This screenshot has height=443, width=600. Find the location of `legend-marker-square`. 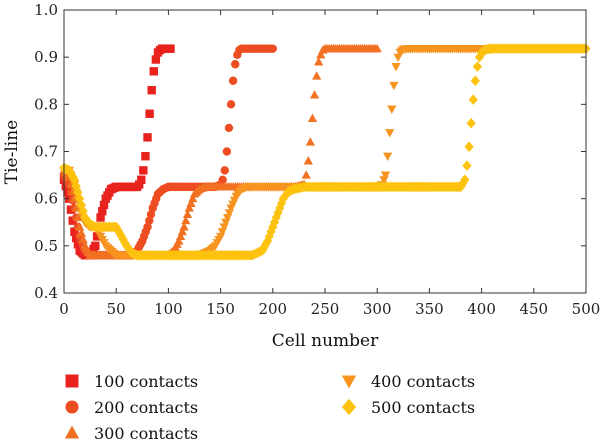

legend-marker-square is located at coordinates (72, 381).